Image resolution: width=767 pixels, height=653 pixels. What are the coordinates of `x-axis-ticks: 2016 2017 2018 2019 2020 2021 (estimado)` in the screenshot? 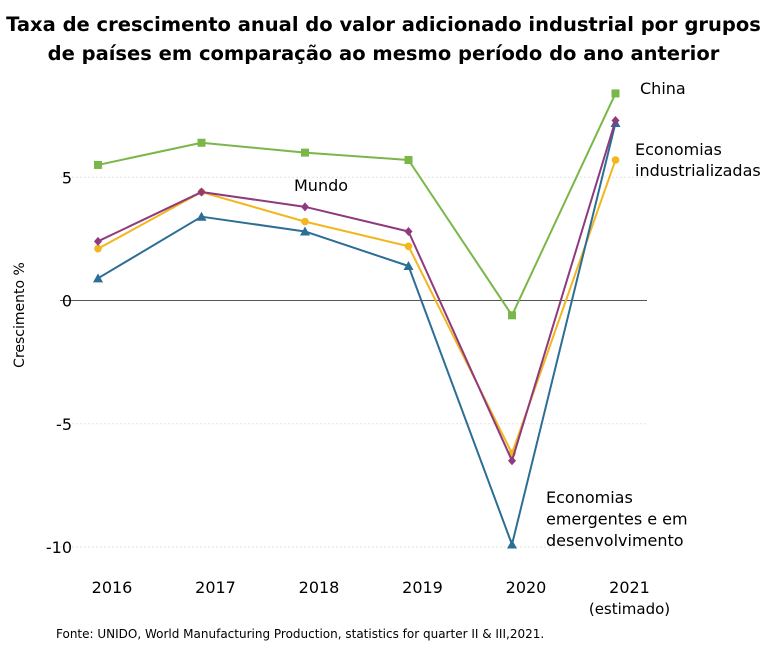 It's located at (381, 598).